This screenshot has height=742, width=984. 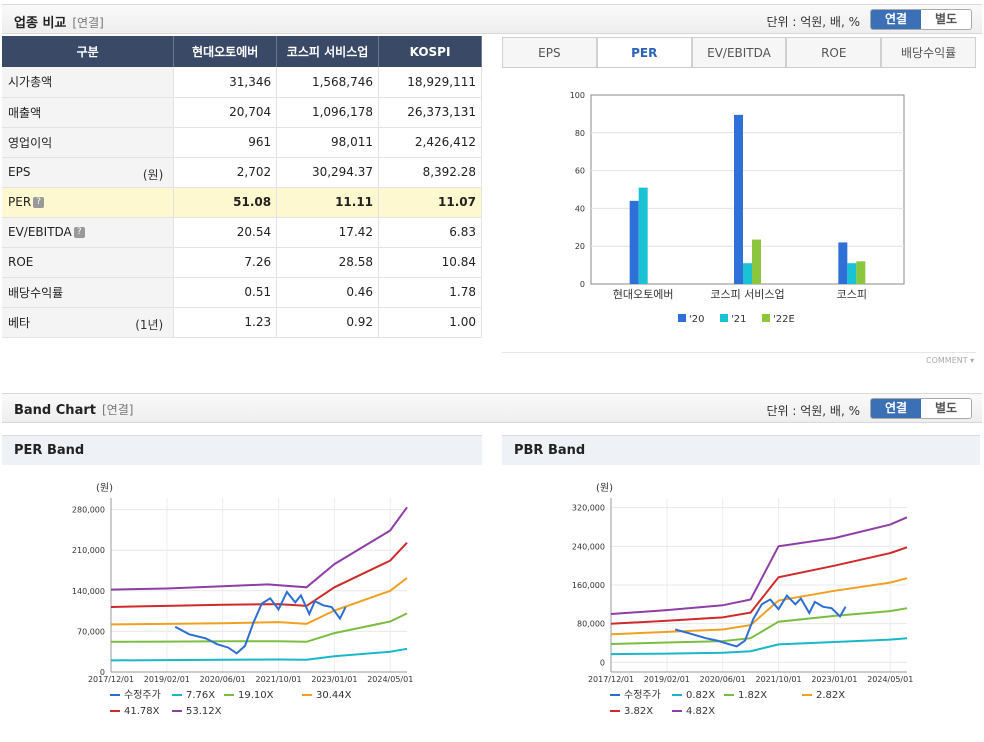 I want to click on x-tick-label: 2017/12/01, so click(x=611, y=679).